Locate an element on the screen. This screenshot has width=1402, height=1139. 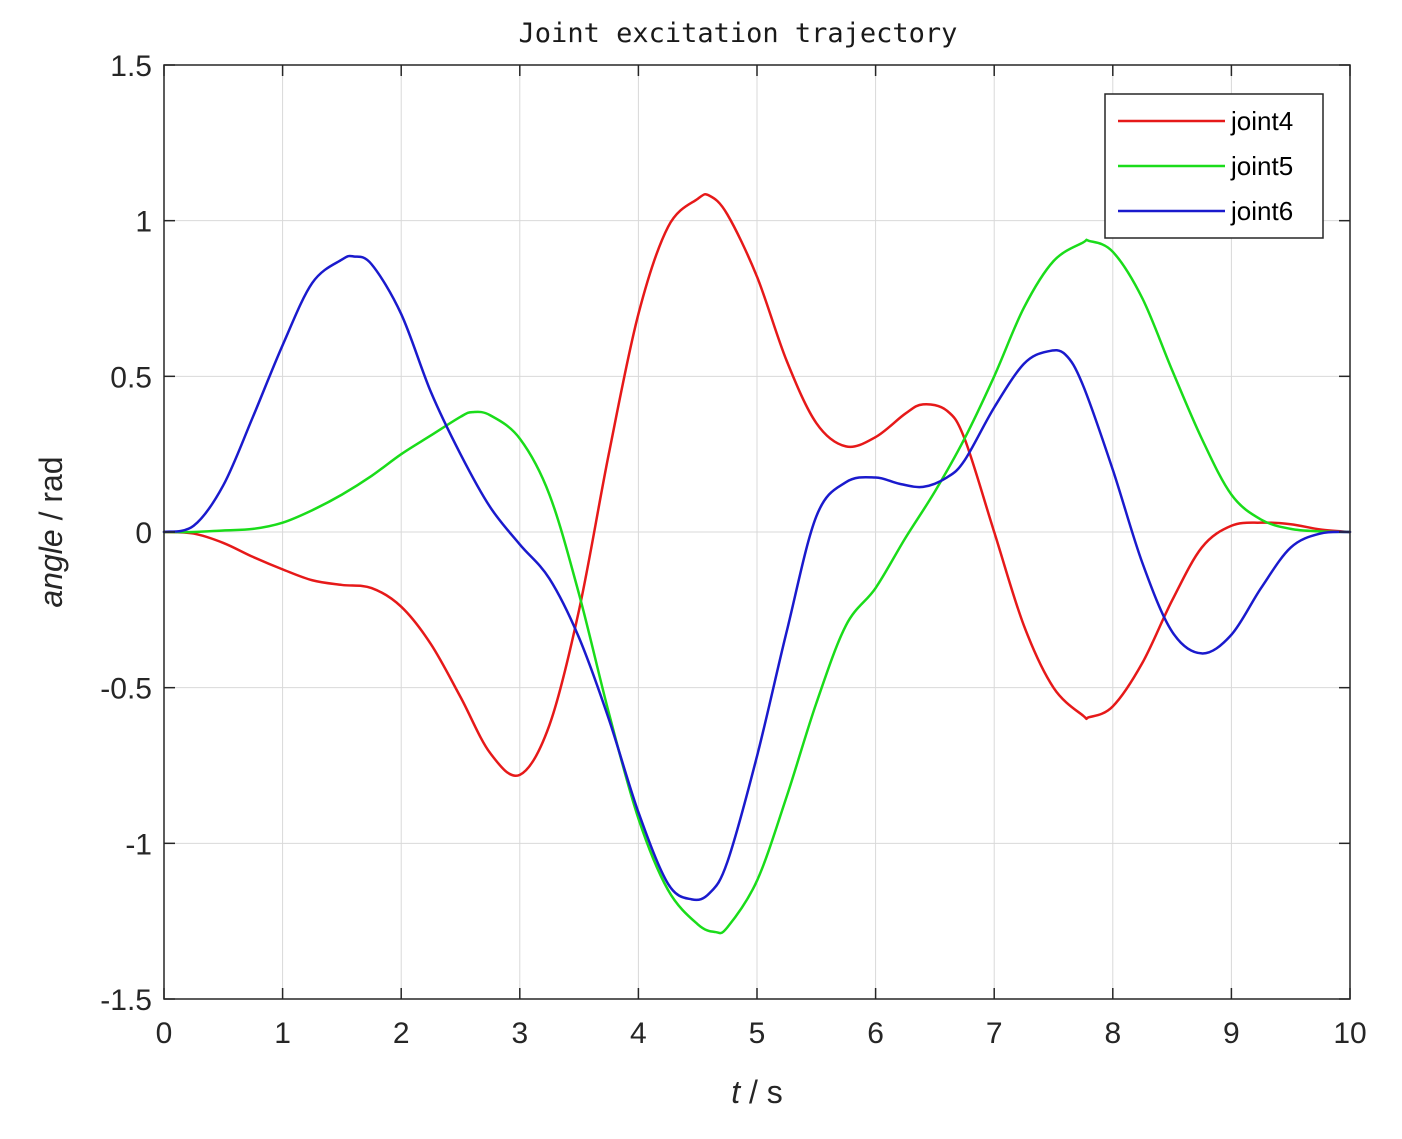
x-tick-label: 10 is located at coordinates (1349, 1033).